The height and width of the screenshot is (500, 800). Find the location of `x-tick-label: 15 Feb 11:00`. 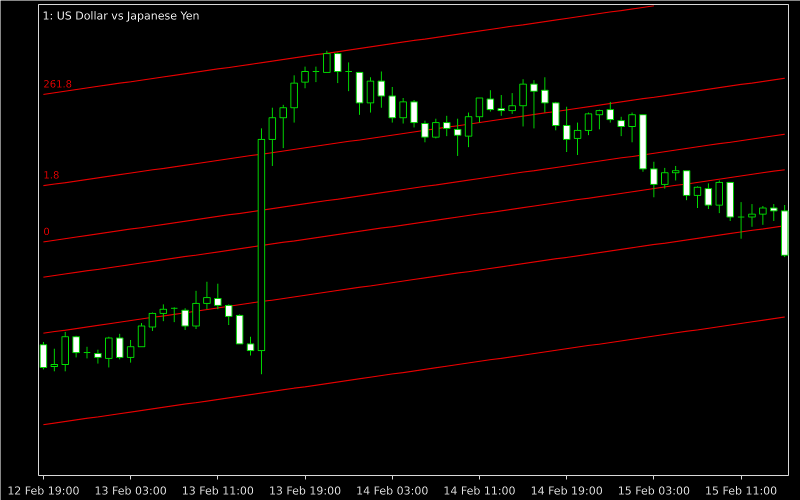

x-tick-label: 15 Feb 11:00 is located at coordinates (741, 491).